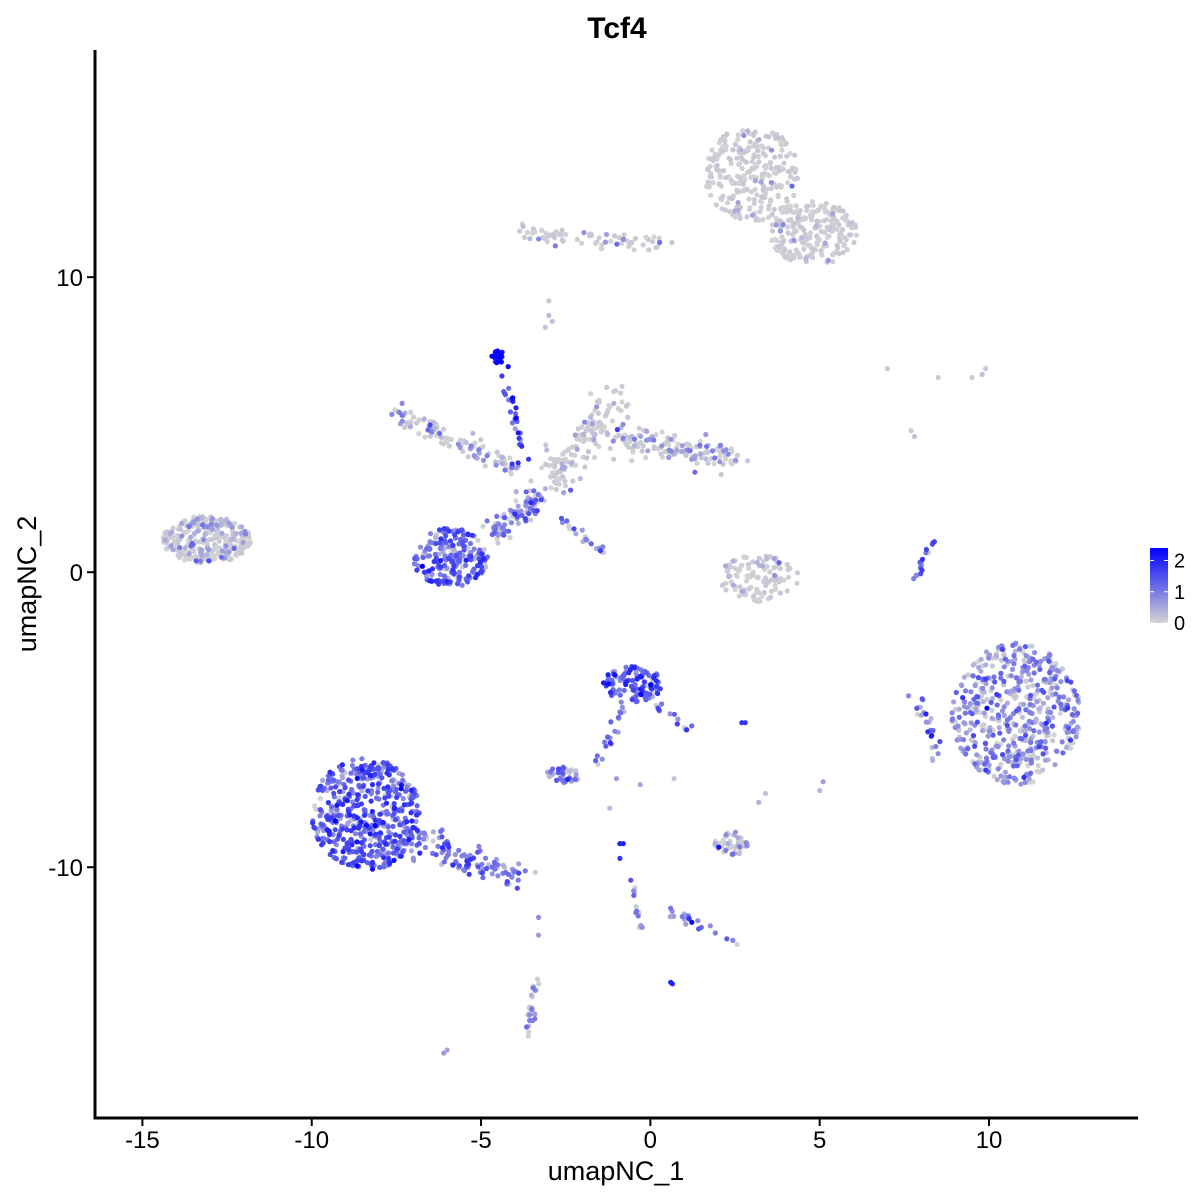 The image size is (1200, 1200). What do you see at coordinates (1167, 593) in the screenshot?
I see `colorbar-ticks: 0 1 2` at bounding box center [1167, 593].